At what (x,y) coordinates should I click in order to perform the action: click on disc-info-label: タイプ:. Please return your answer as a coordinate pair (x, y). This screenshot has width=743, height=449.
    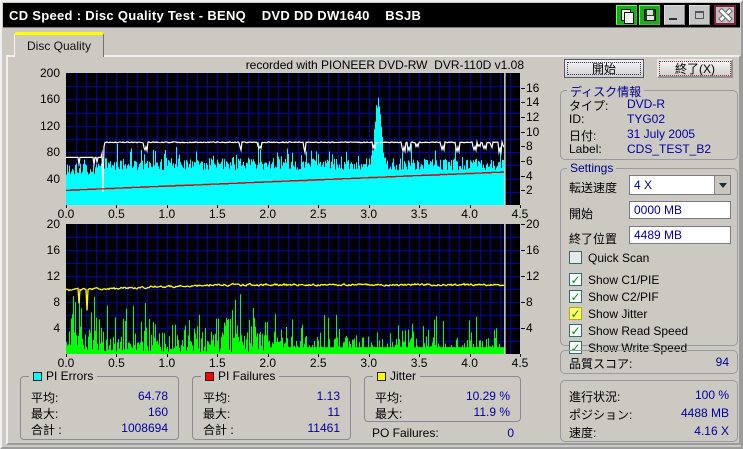
    Looking at the image, I should click on (589, 106).